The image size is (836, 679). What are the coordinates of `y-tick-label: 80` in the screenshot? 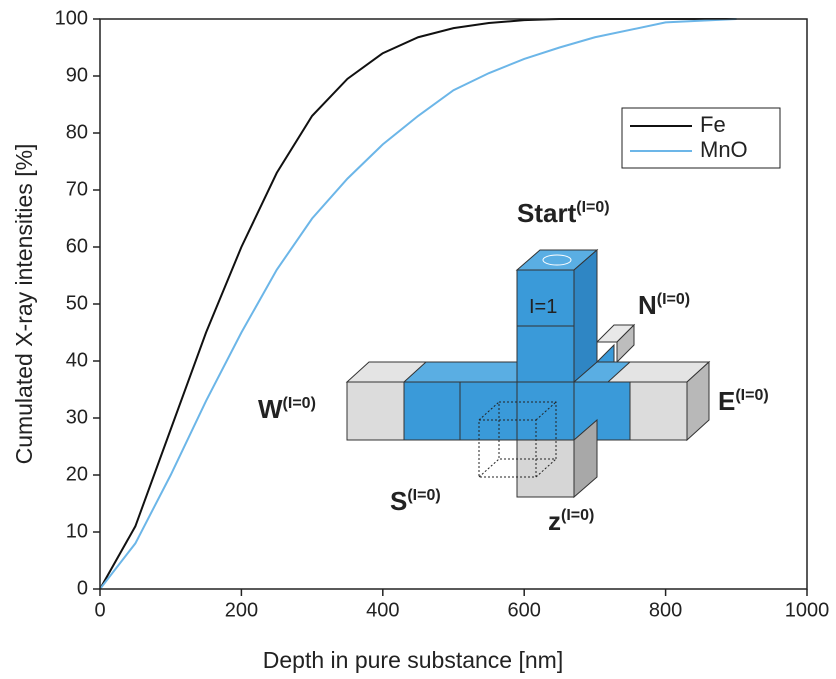 It's located at (77, 132).